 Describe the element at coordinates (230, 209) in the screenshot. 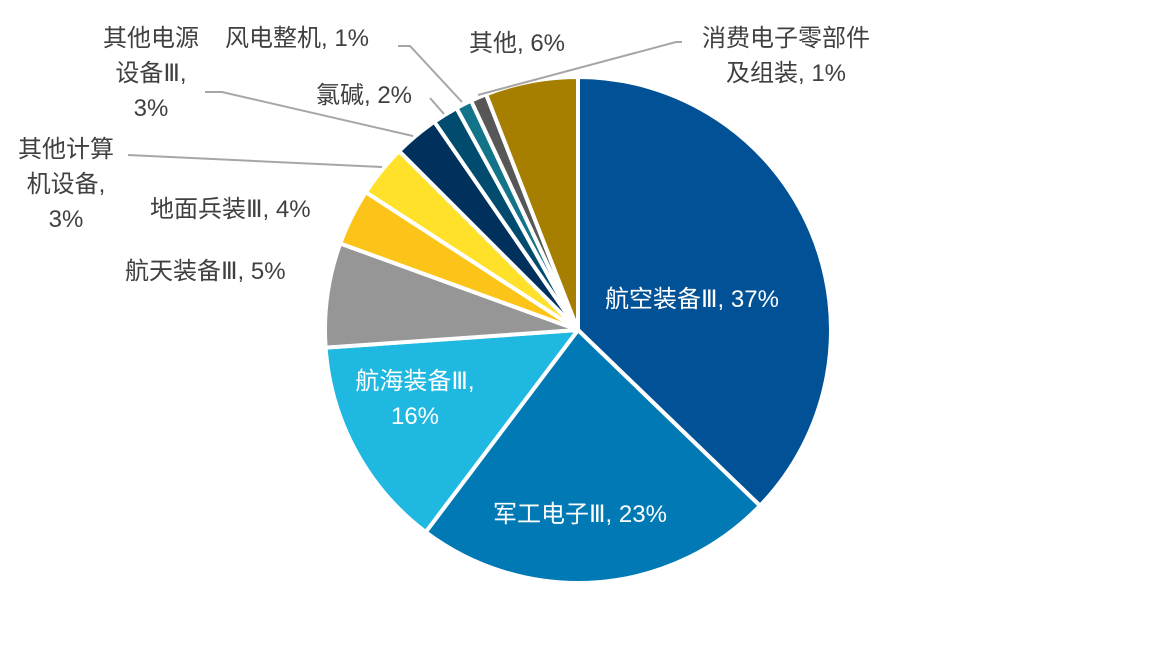

I see `label-ground: 地面兵装Ⅲ, 4%` at that location.